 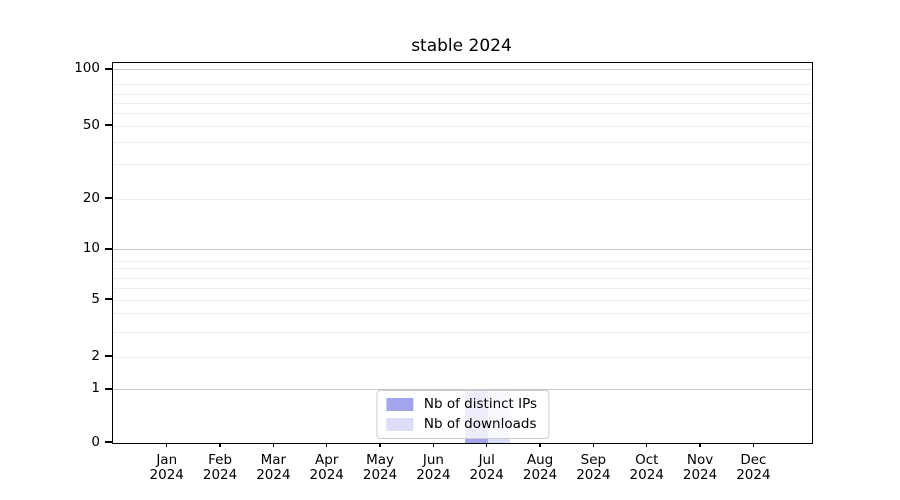 I want to click on x-tick-month: Mar, so click(x=273, y=460).